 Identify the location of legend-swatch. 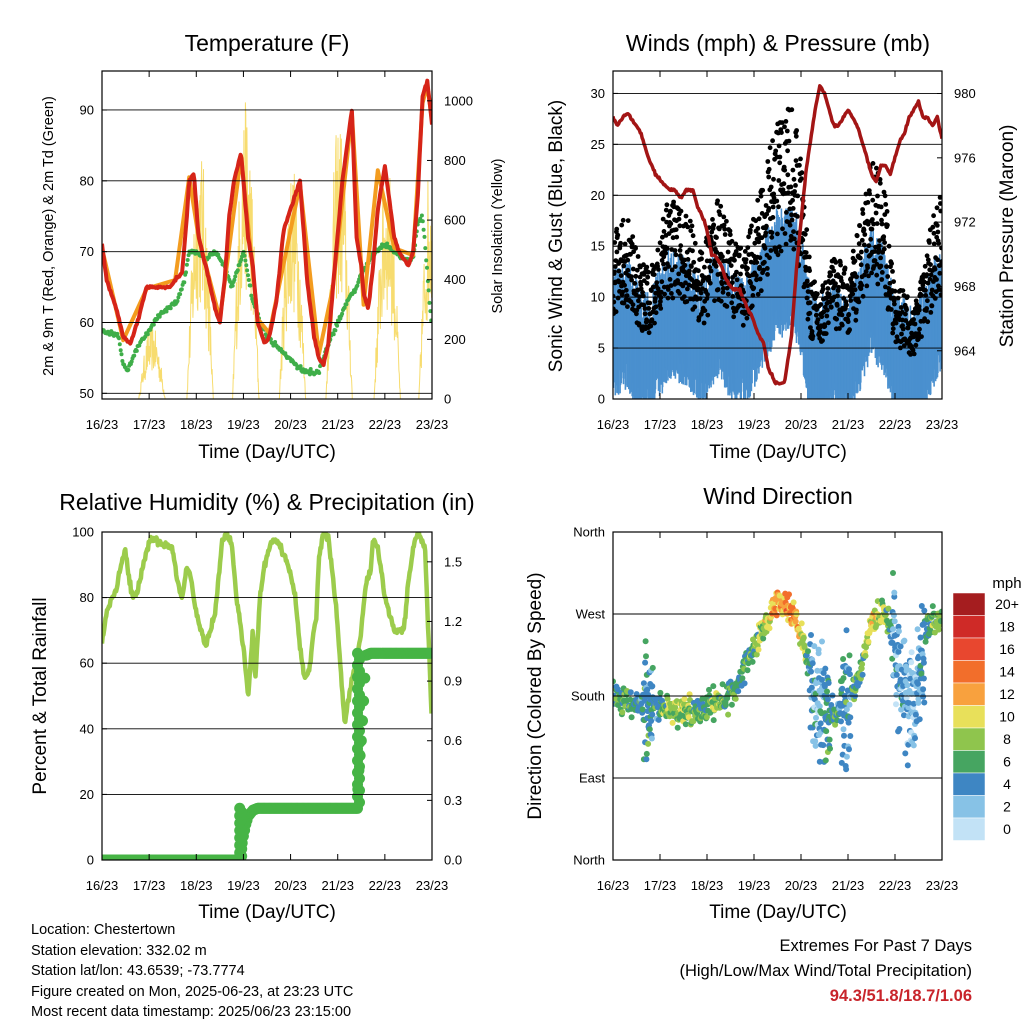
(969, 762).